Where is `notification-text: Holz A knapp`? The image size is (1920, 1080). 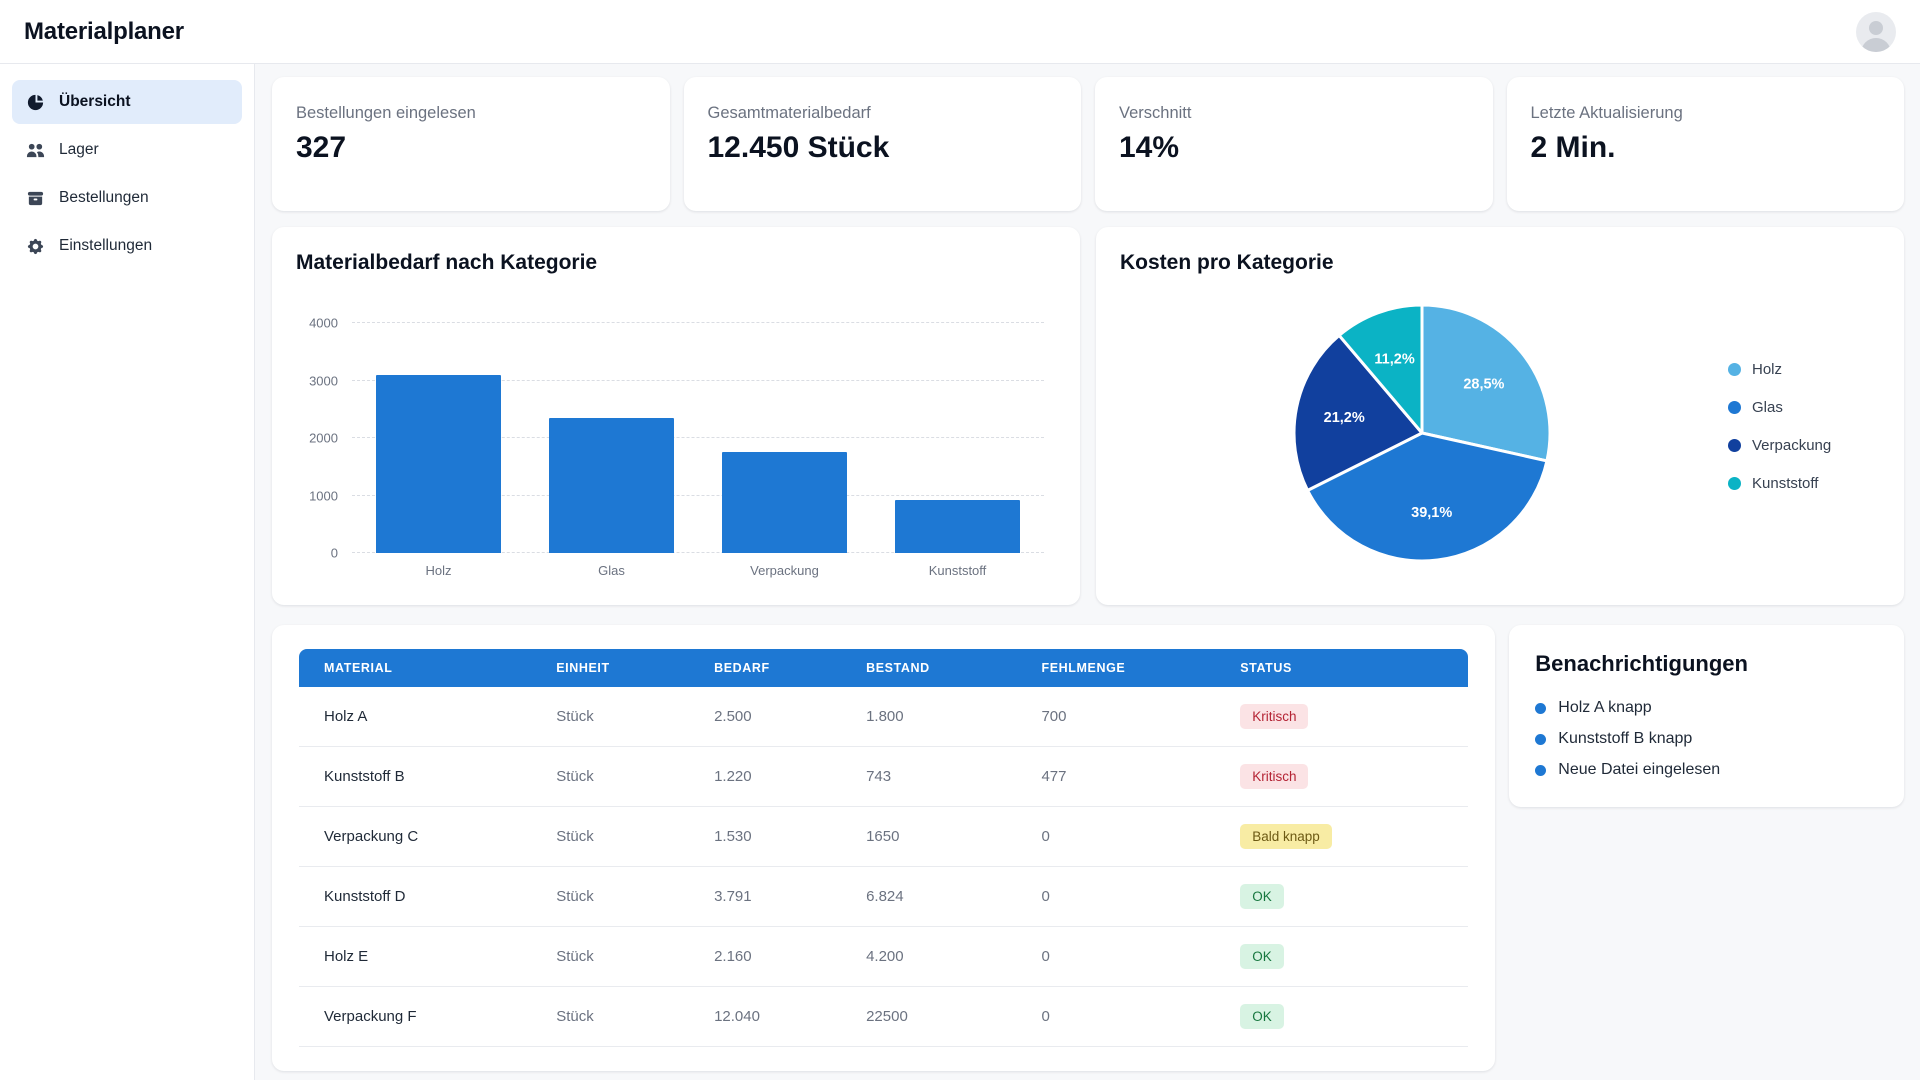 notification-text: Holz A knapp is located at coordinates (1605, 707).